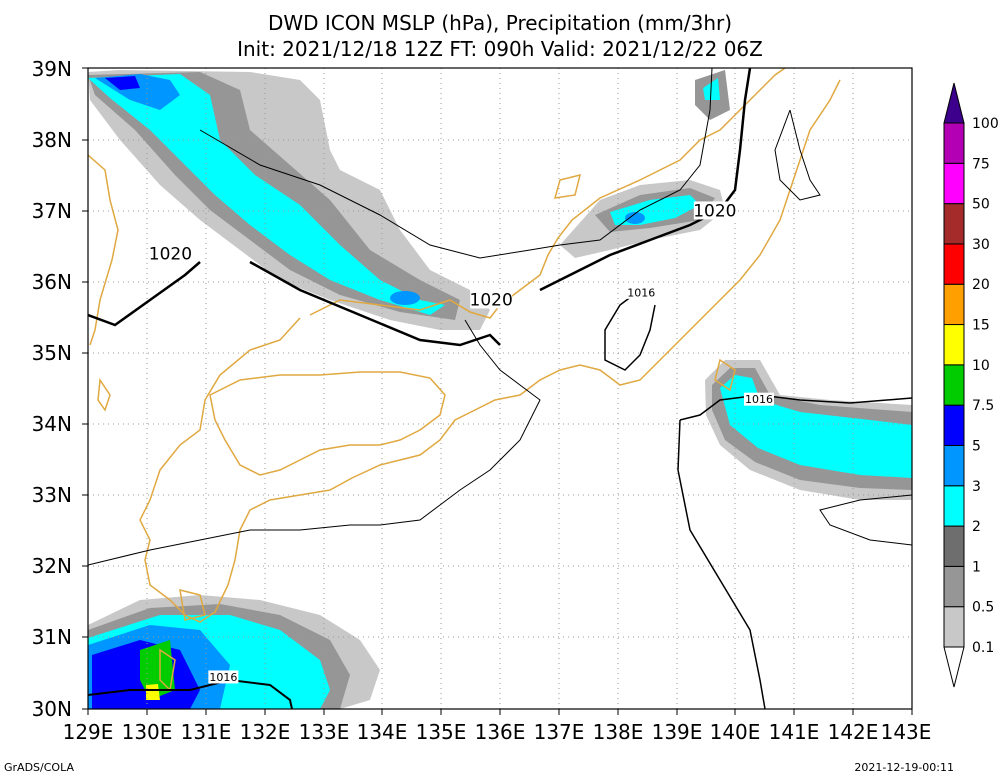  Describe the element at coordinates (144, 294) in the screenshot. I see `isobar-1020-west` at that location.